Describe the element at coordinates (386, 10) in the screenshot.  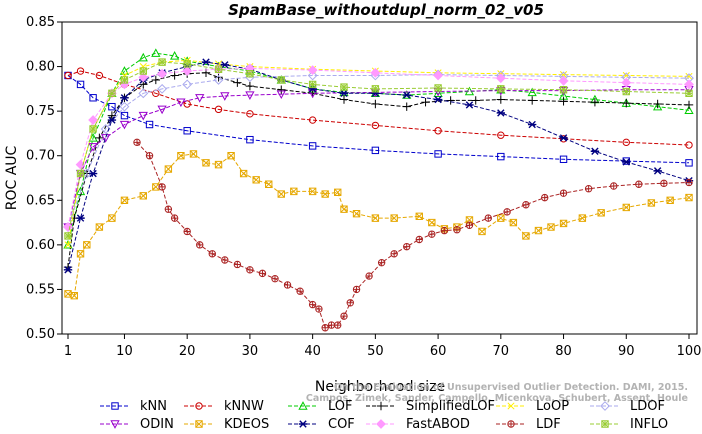
I see `chart-title: SpamBase_withoutdupl_norm_02_v05` at that location.